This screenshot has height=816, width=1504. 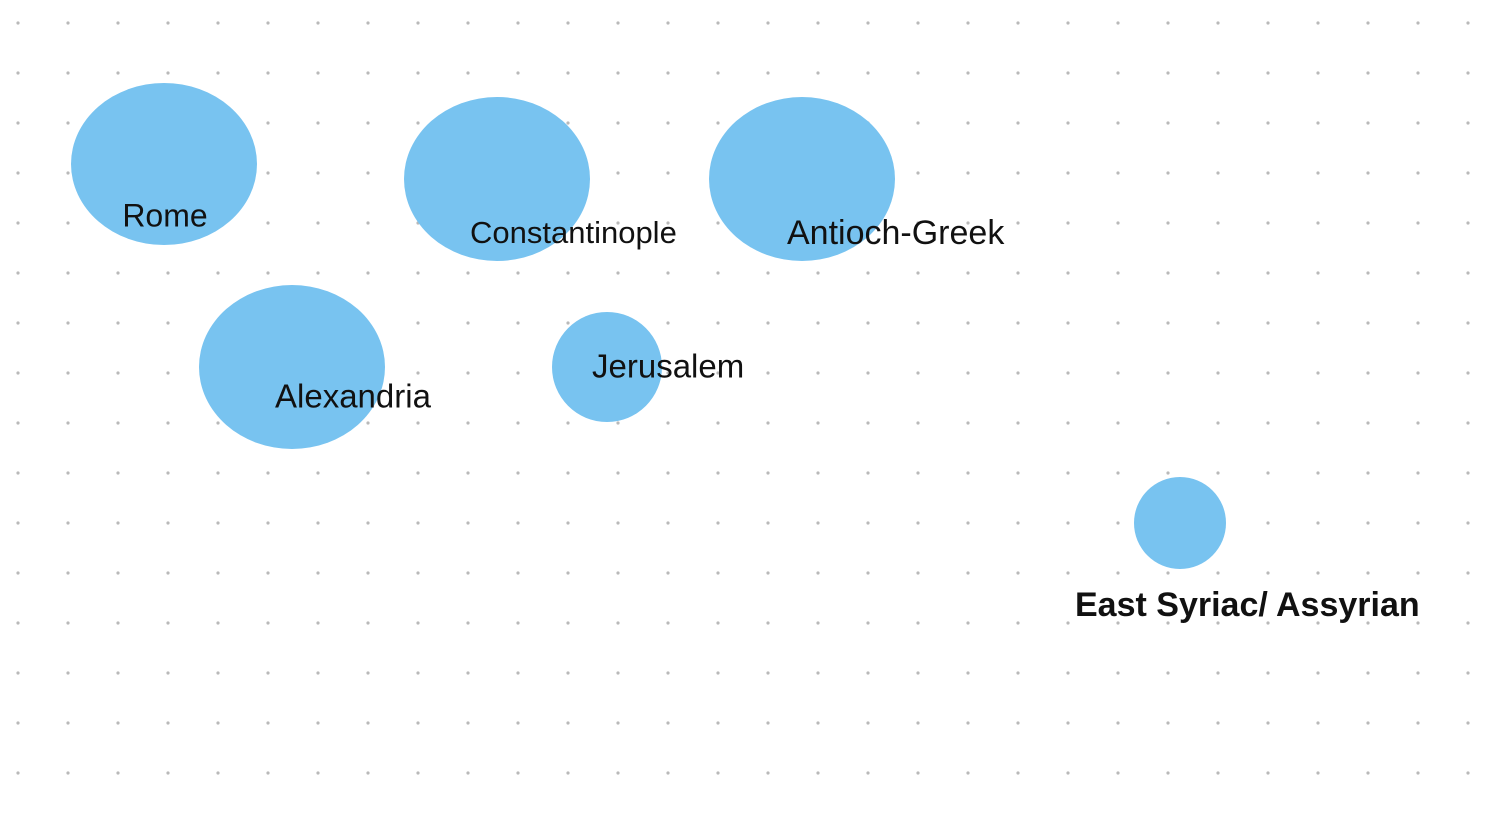 I want to click on node-label: Rome, so click(x=164, y=215).